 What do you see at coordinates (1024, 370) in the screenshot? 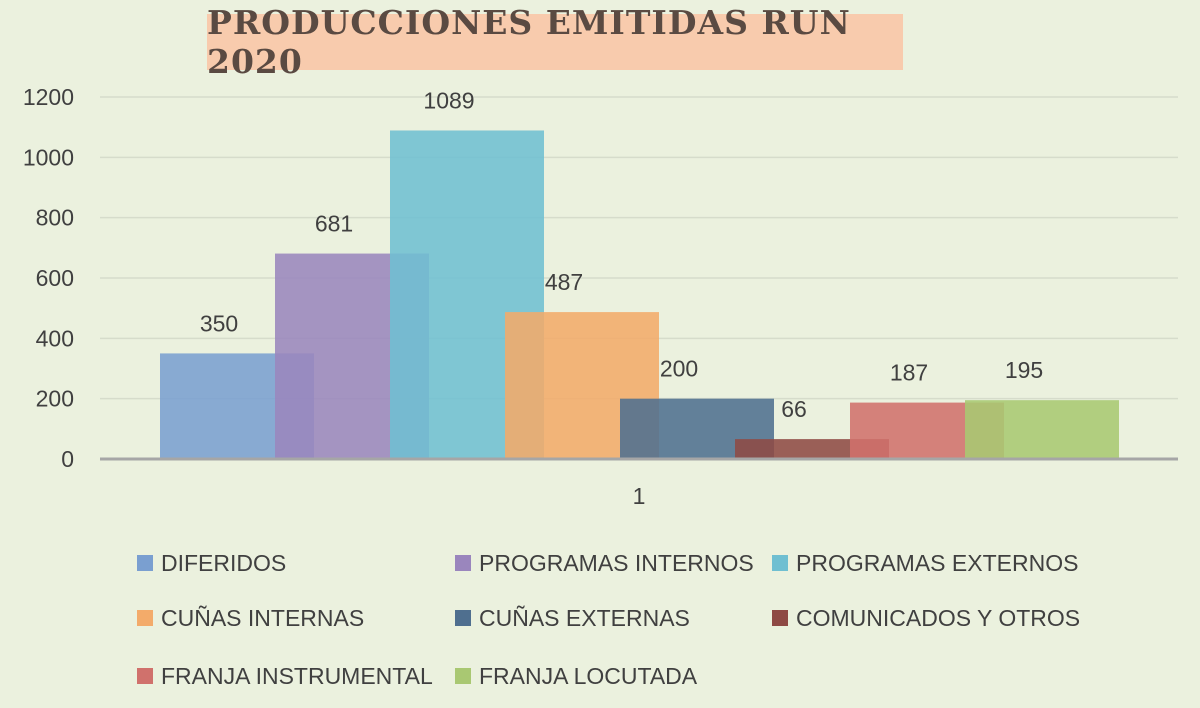
I see `data-label: 195` at bounding box center [1024, 370].